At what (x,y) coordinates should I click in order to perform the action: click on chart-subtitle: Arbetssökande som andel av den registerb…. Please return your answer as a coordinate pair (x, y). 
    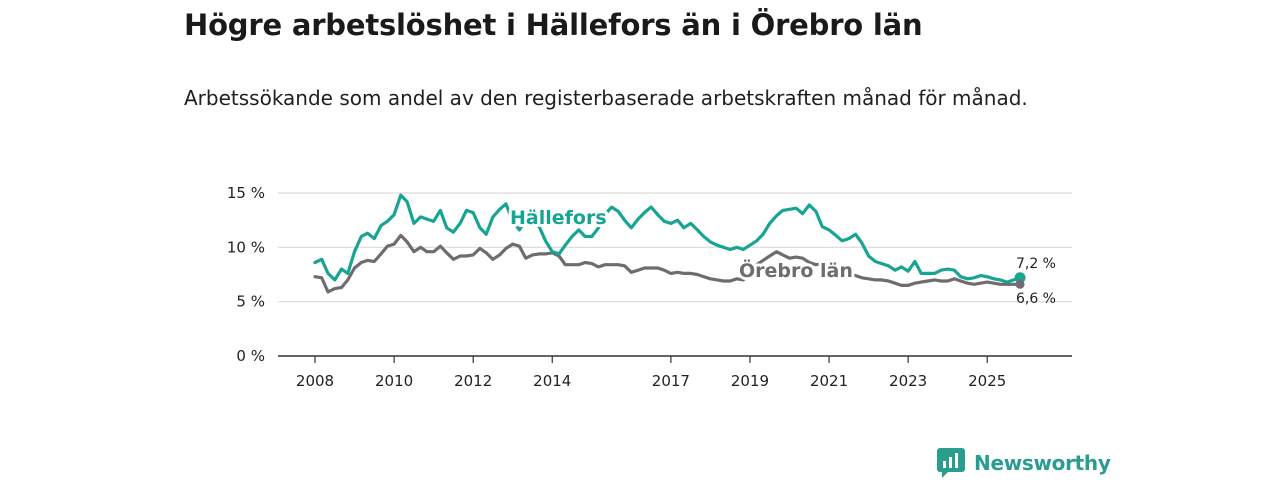
    Looking at the image, I should click on (606, 98).